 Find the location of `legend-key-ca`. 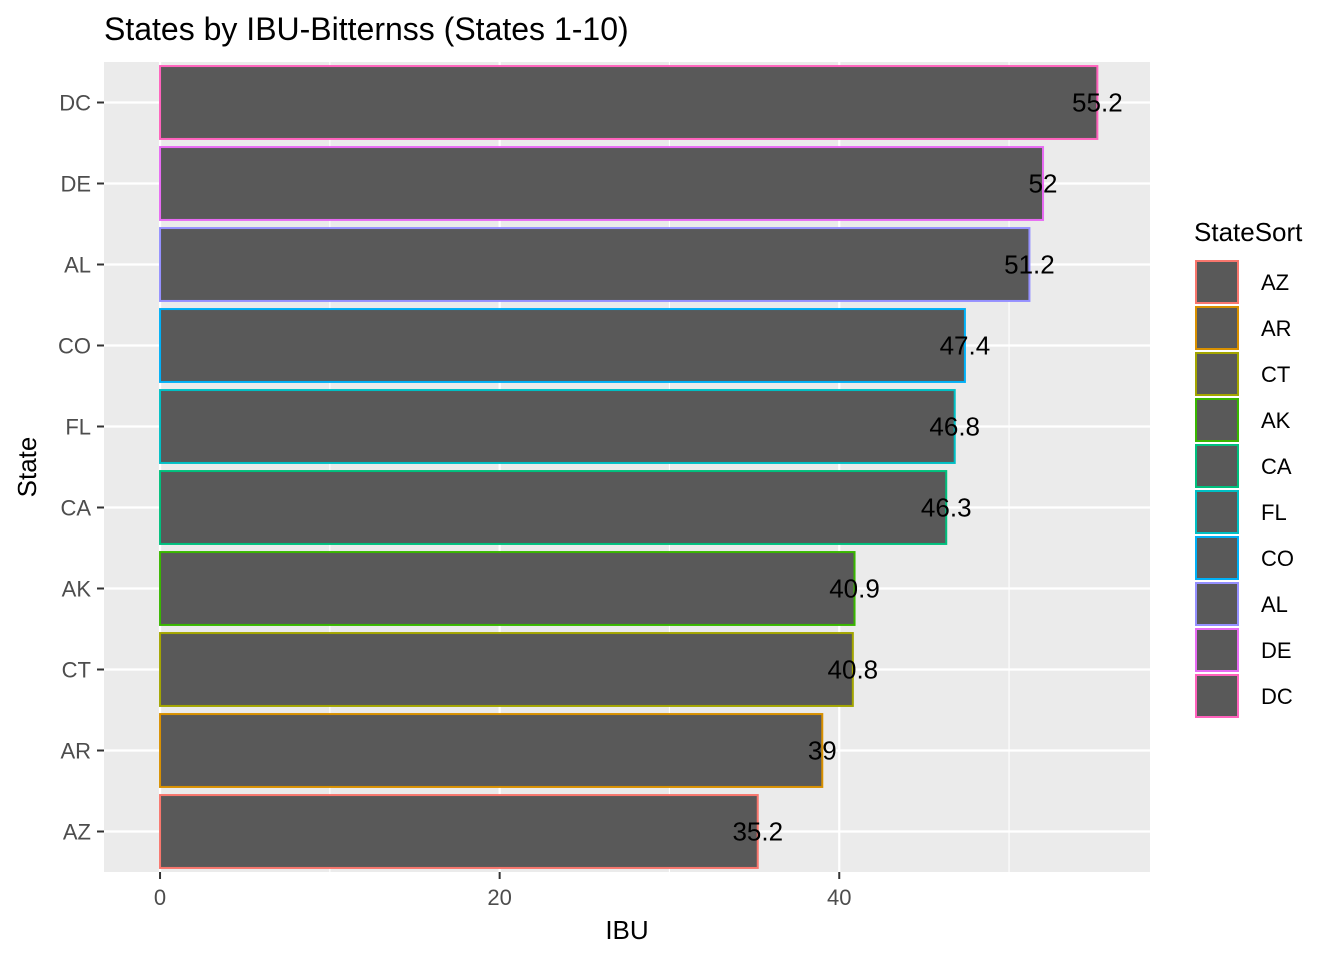

legend-key-ca is located at coordinates (1217, 466).